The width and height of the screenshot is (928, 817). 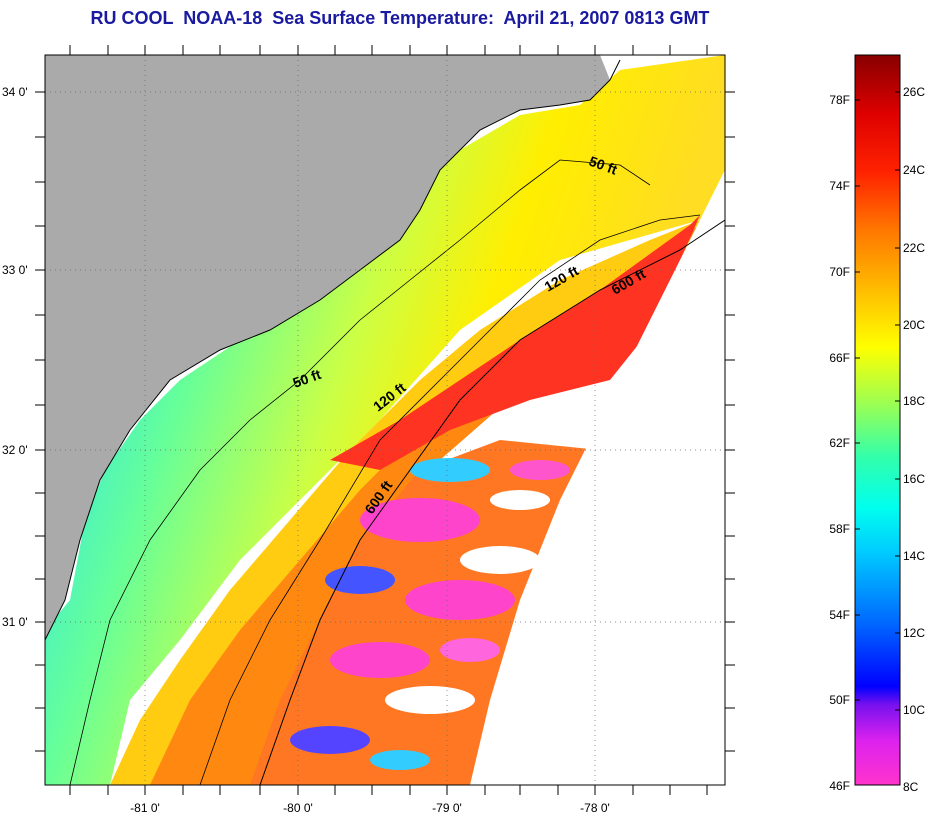 What do you see at coordinates (15, 450) in the screenshot?
I see `lat-label: 32 0'` at bounding box center [15, 450].